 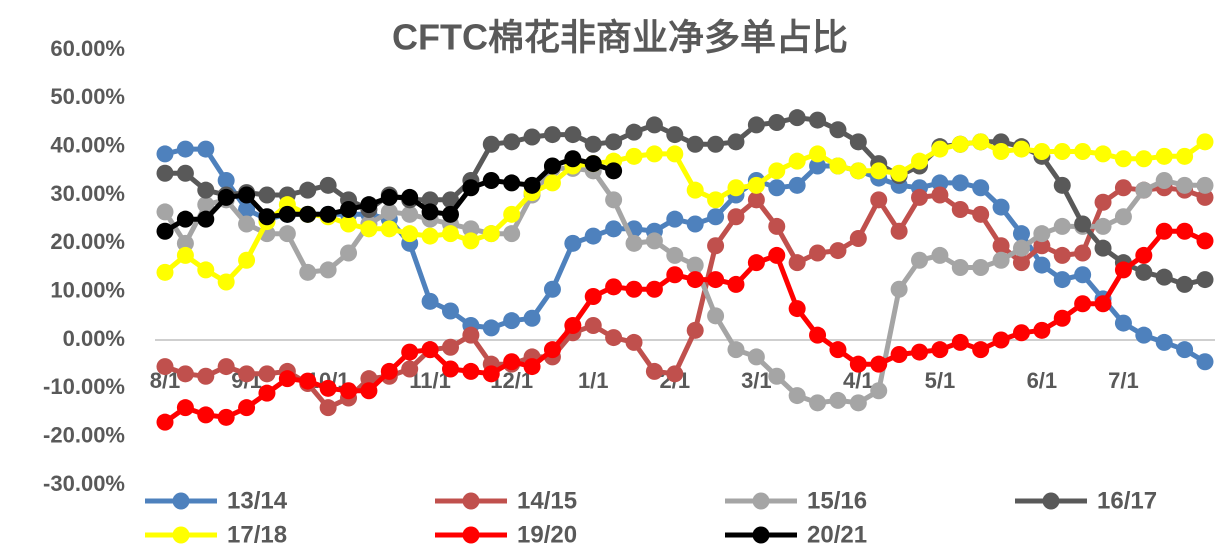 What do you see at coordinates (1127, 500) in the screenshot?
I see `legend-label: 16/17` at bounding box center [1127, 500].